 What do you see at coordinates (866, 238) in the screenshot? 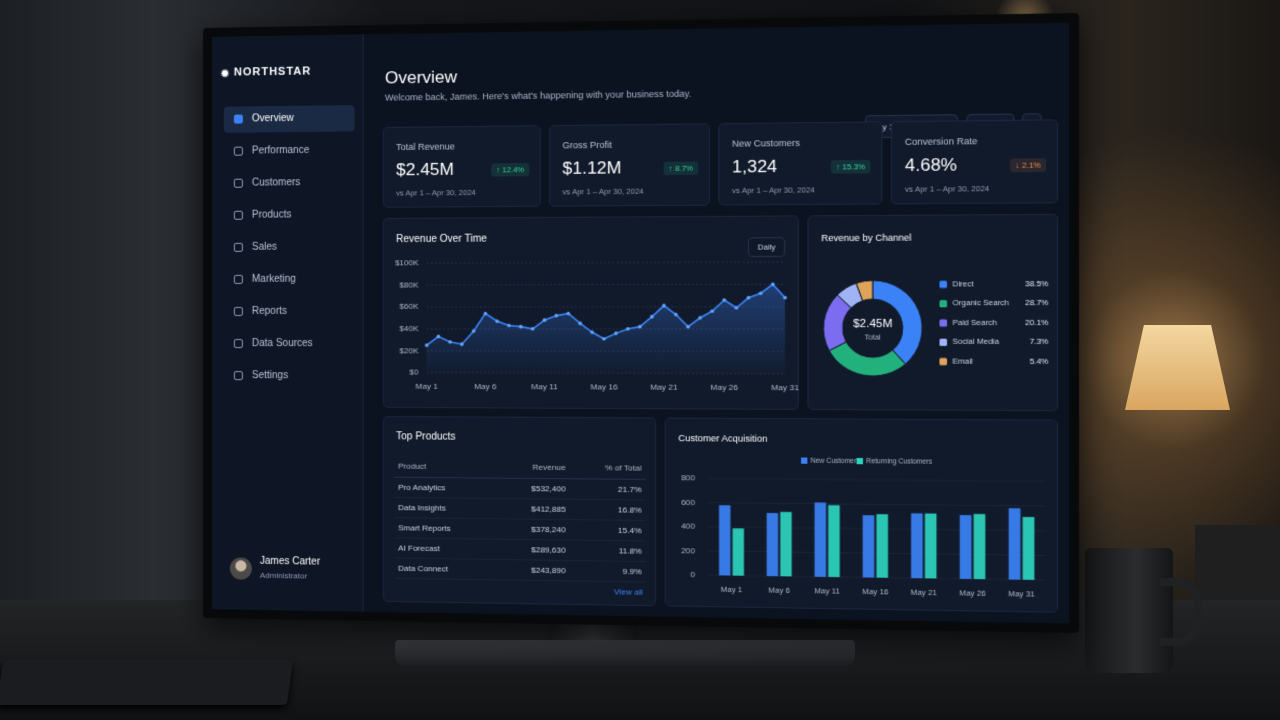
I see `chart-title: Revenue by Channel` at bounding box center [866, 238].